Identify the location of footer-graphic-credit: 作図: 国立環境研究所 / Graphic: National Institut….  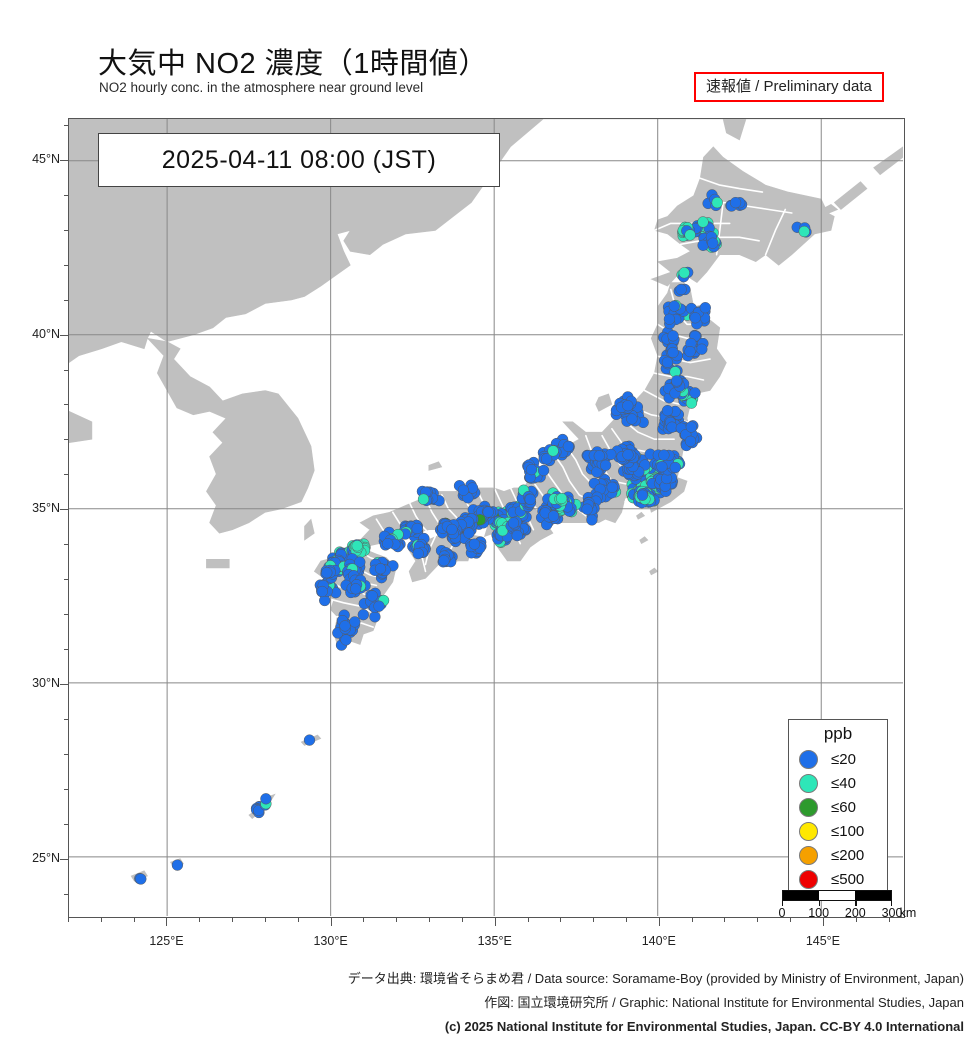
(724, 1002).